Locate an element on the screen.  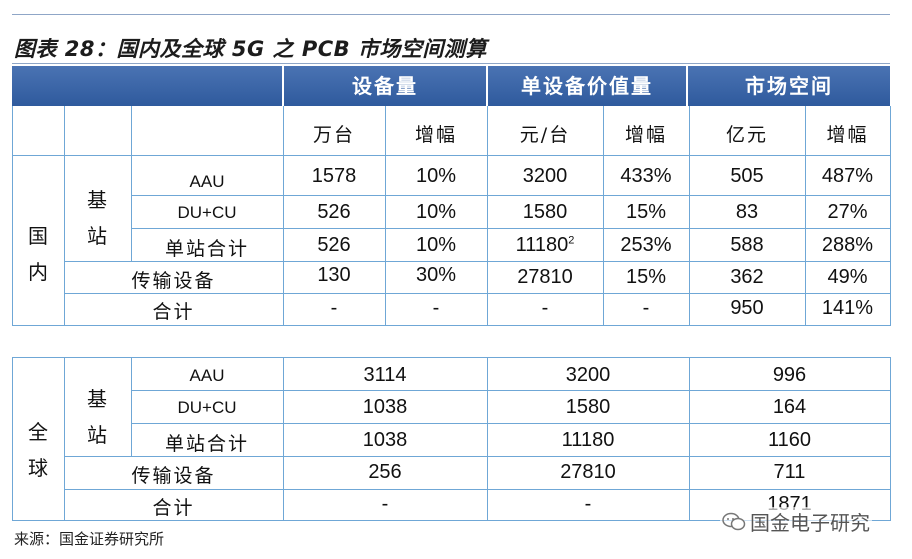
footnote-marker: 2 is located at coordinates (571, 240).